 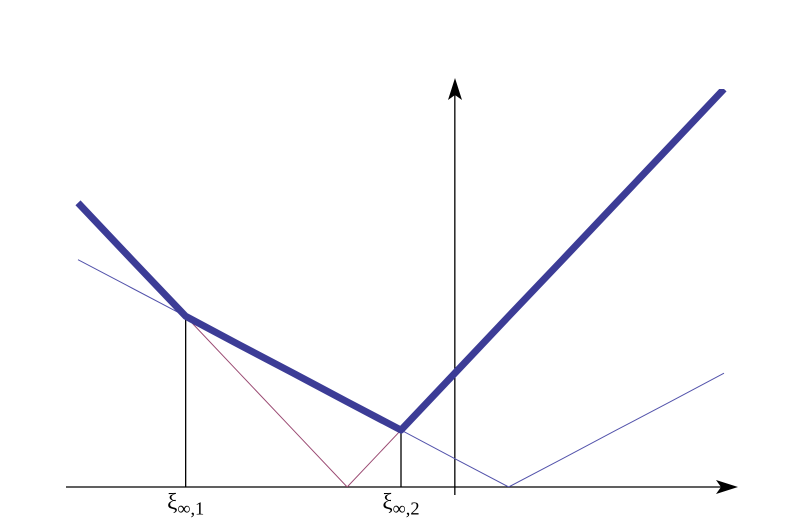 What do you see at coordinates (185, 505) in the screenshot?
I see `x-tick-label: ξ$_{∞,1}$` at bounding box center [185, 505].